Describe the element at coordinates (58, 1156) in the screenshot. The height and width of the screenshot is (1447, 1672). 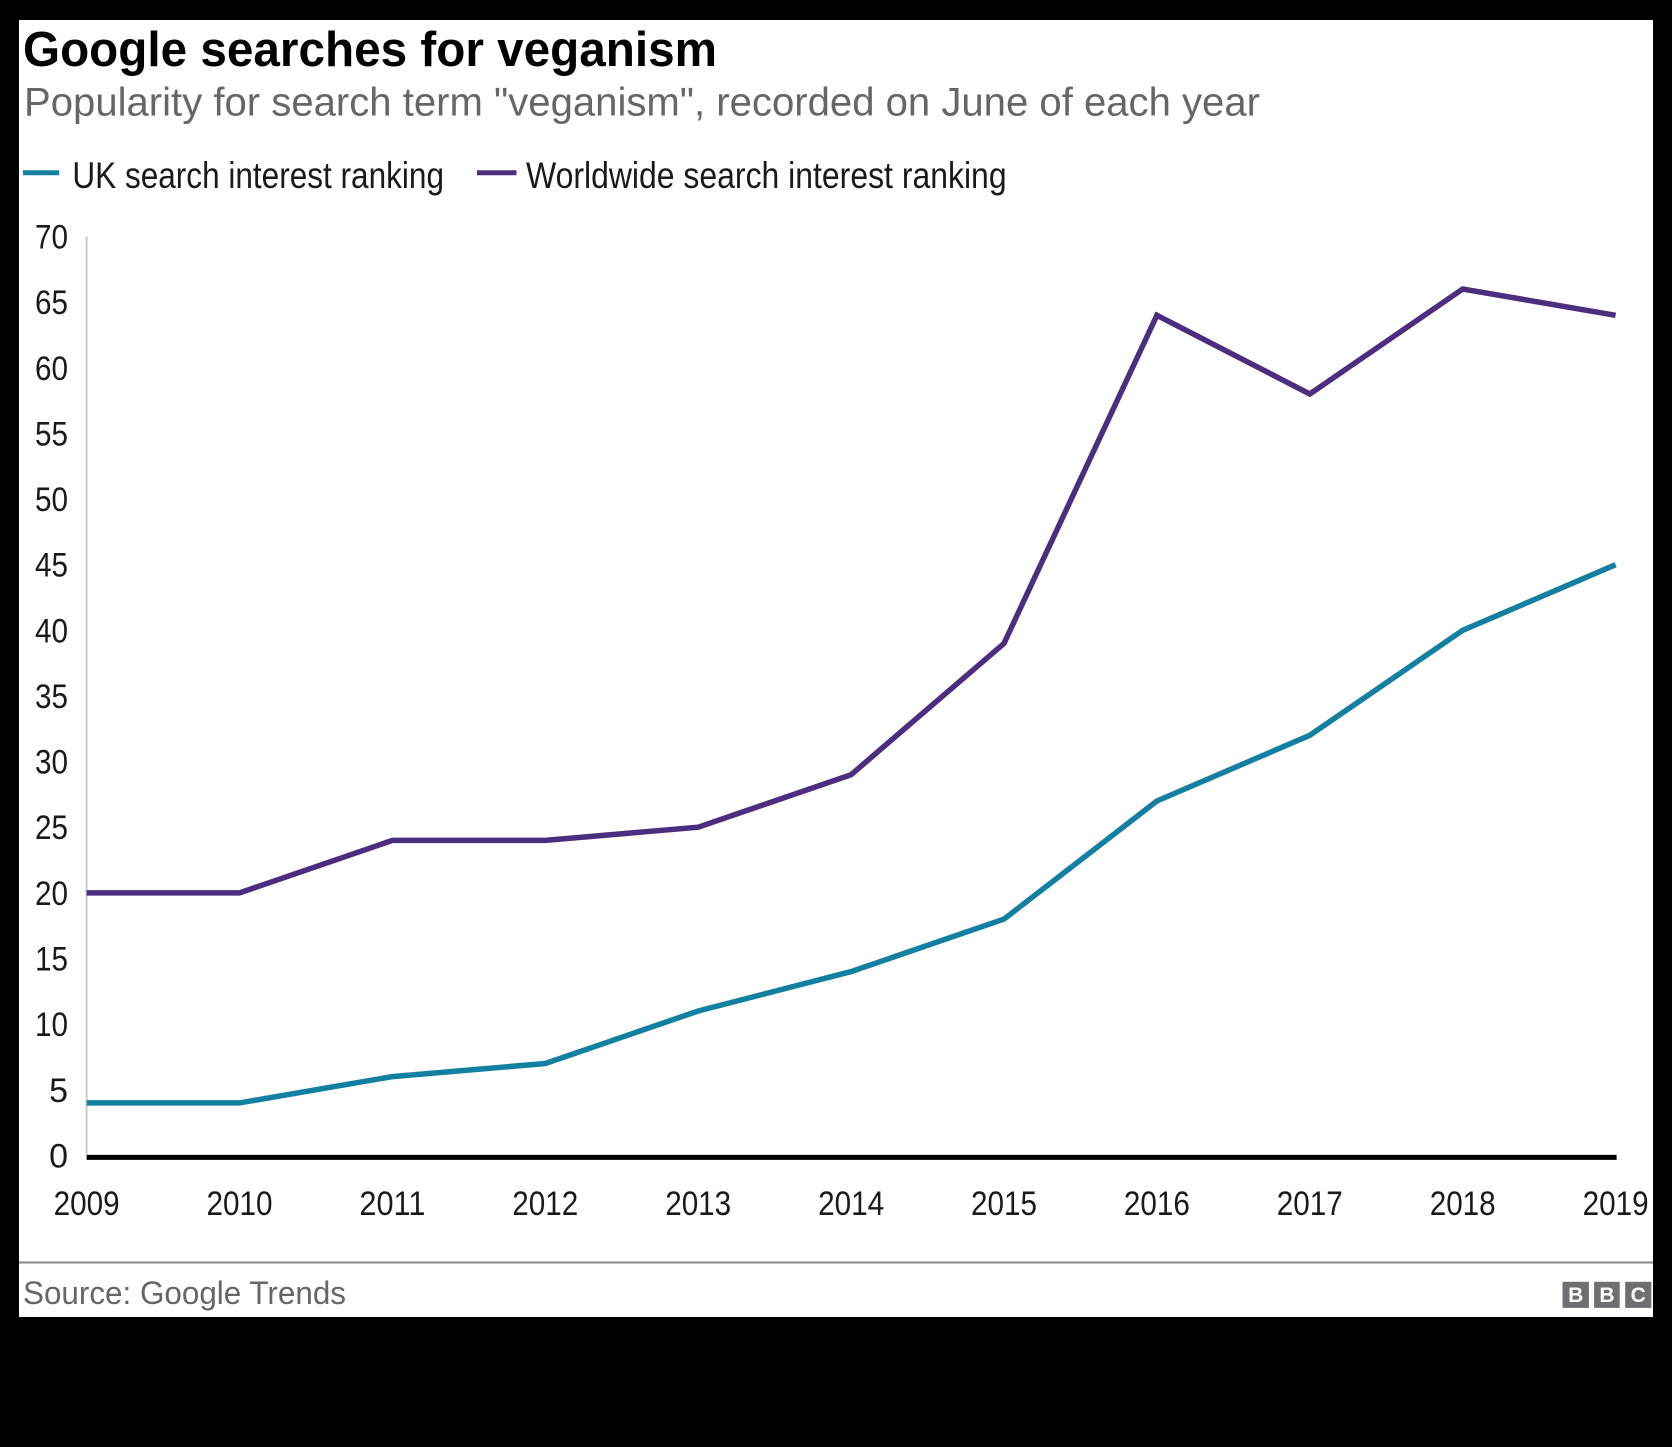
I see `svg-text: 0` at that location.